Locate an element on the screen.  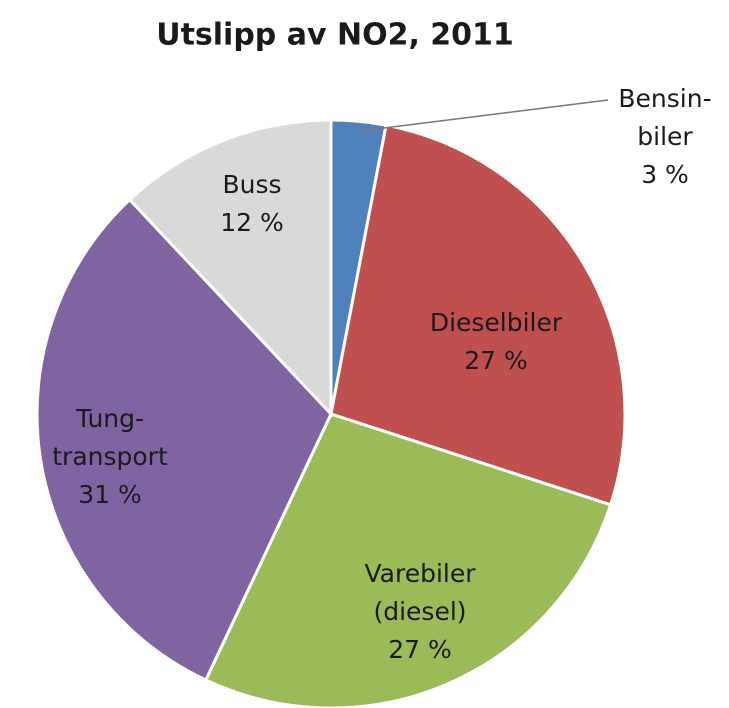
slice-label: biler is located at coordinates (665, 136).